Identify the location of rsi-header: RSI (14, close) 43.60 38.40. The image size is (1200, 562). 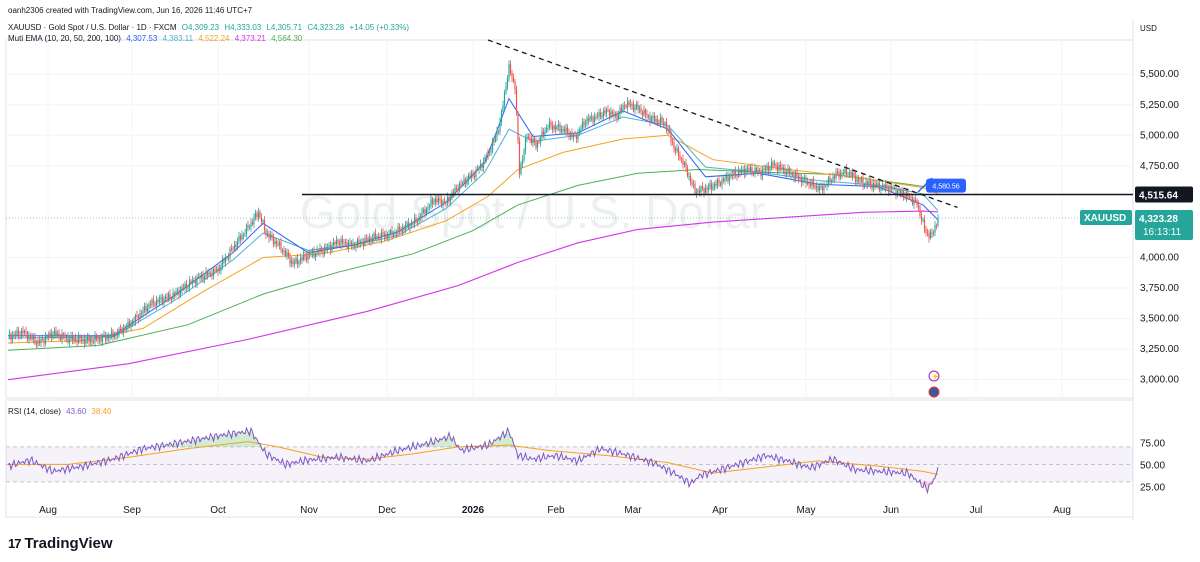
(61, 411).